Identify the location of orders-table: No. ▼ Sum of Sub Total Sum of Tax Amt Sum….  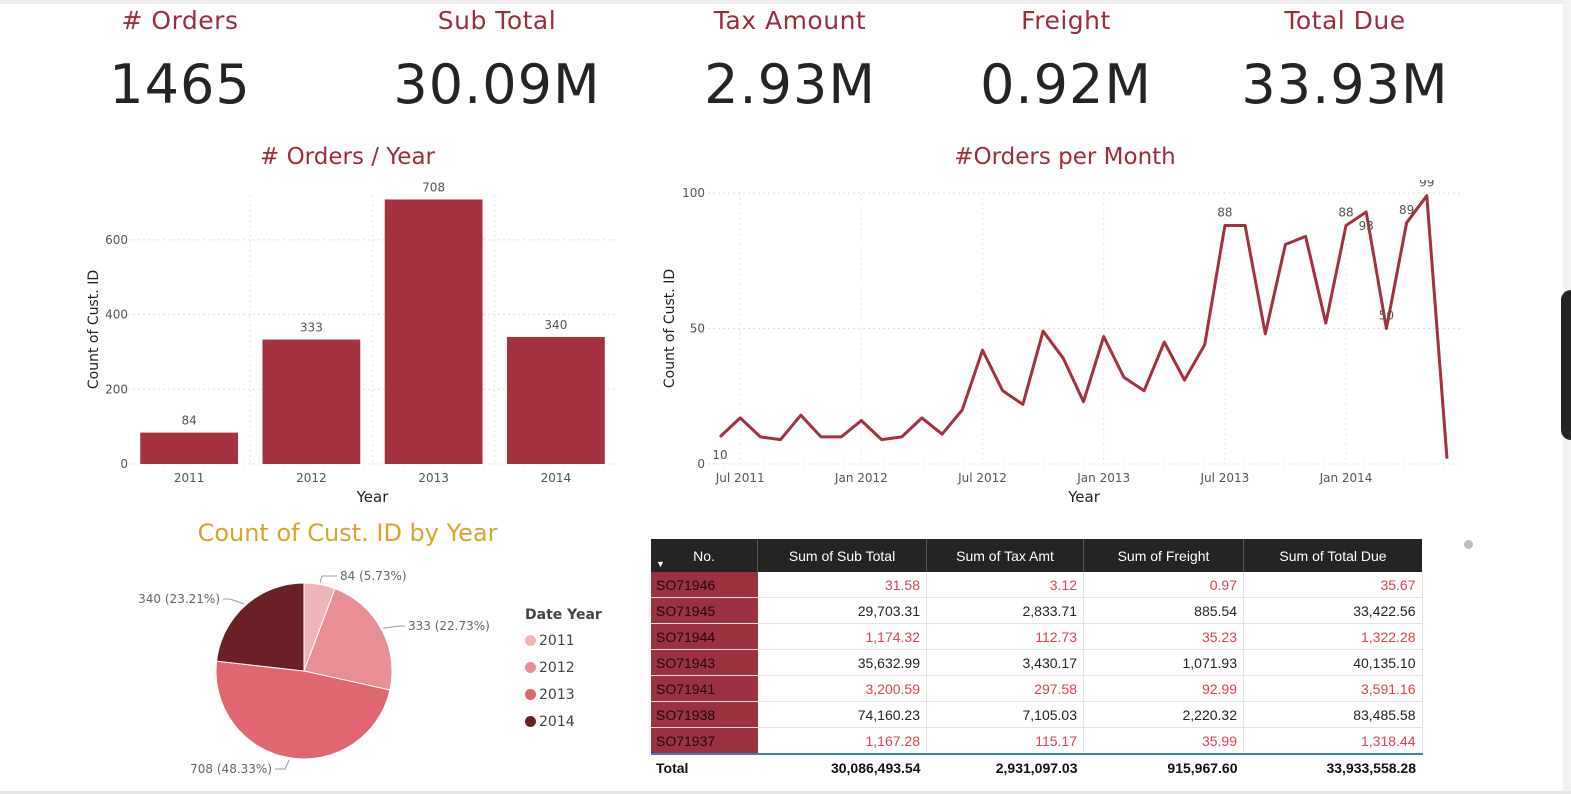
(1037, 660).